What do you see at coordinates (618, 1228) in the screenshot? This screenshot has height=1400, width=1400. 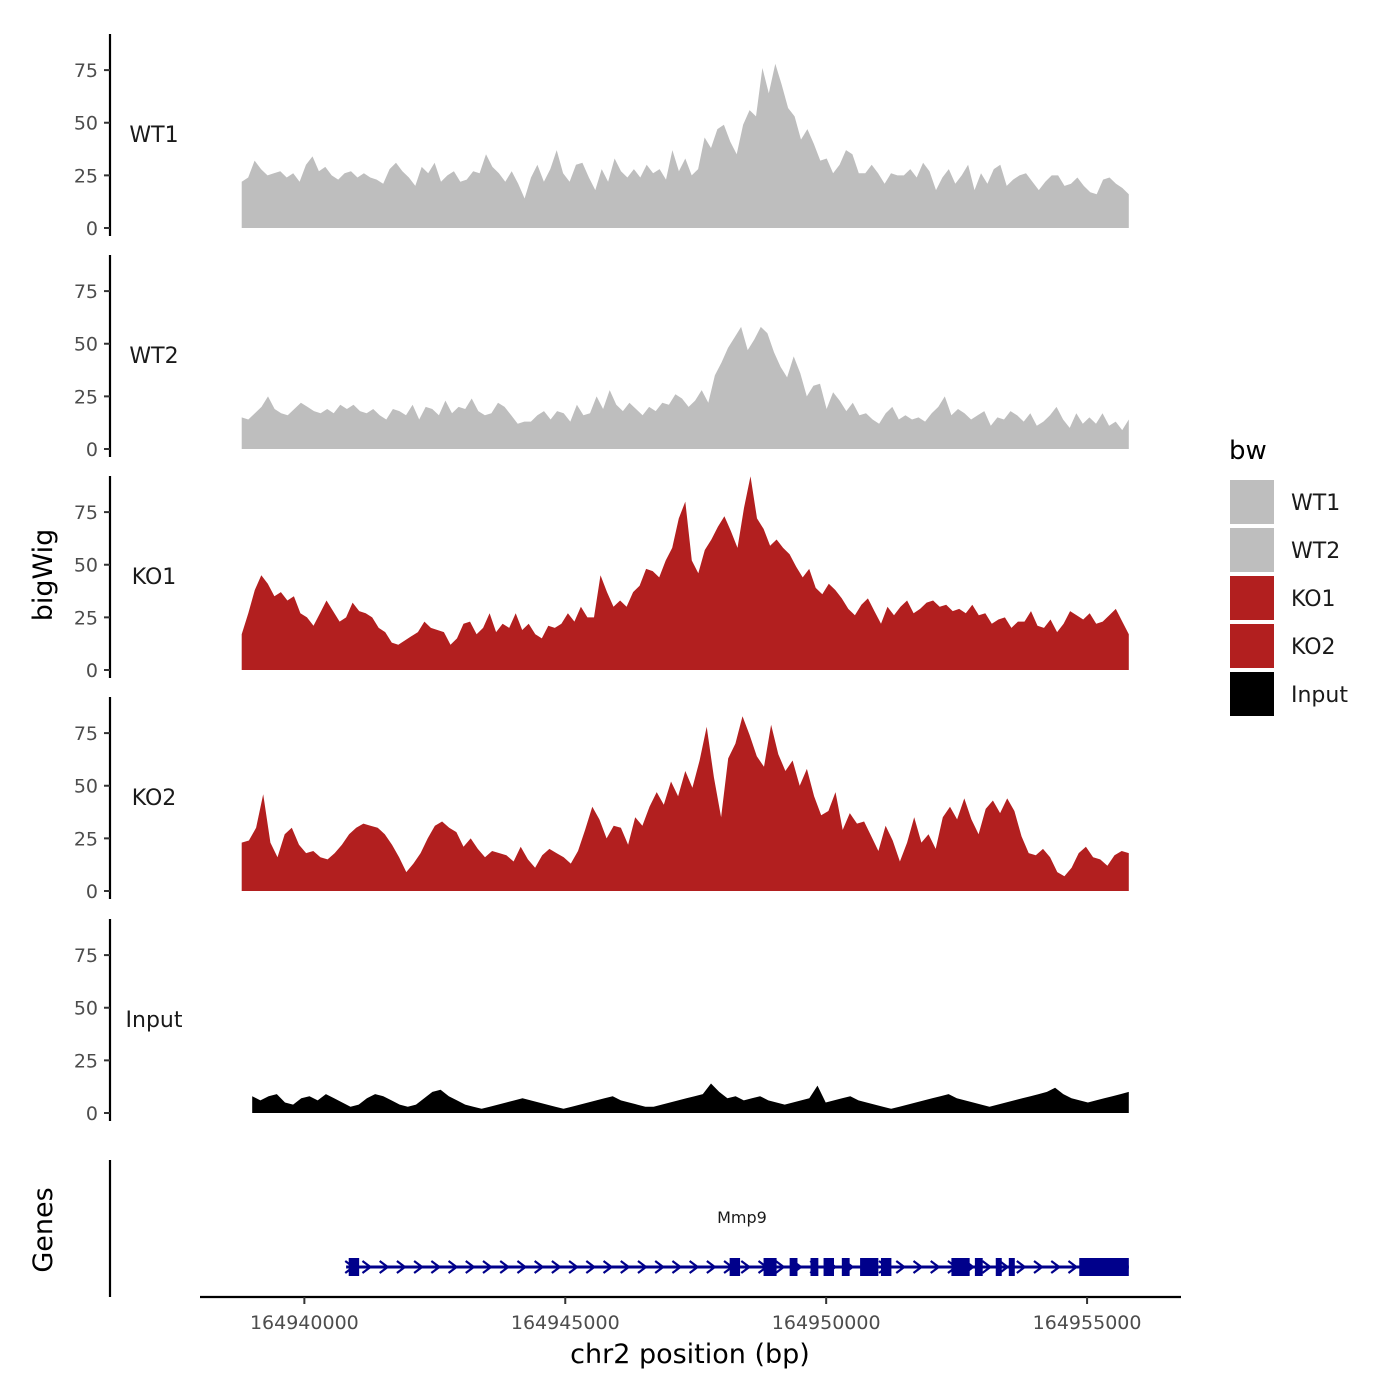 I see `gene-panel: Mmp9` at bounding box center [618, 1228].